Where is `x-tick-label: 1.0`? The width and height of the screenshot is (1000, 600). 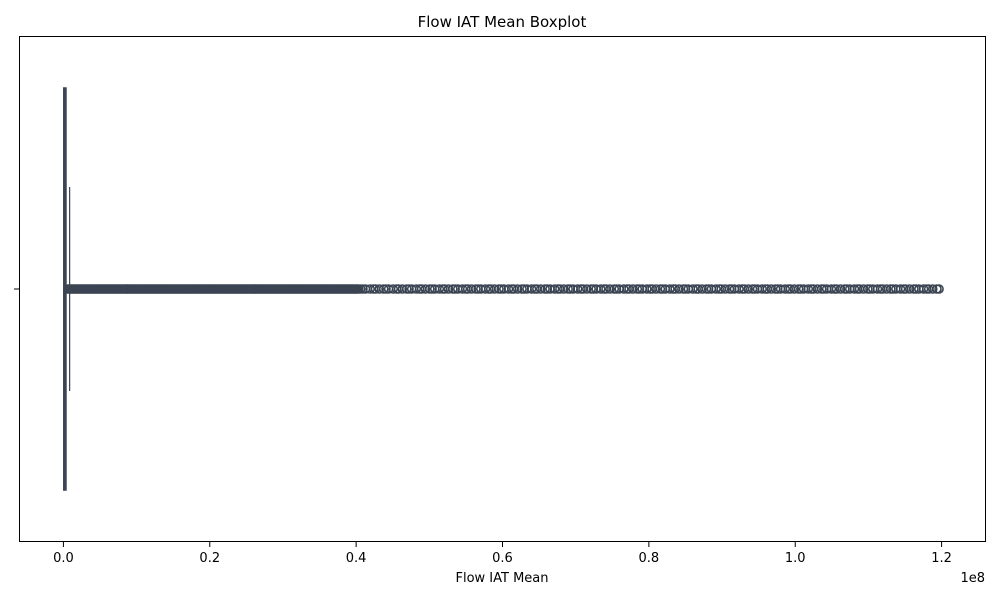 x-tick-label: 1.0 is located at coordinates (795, 558).